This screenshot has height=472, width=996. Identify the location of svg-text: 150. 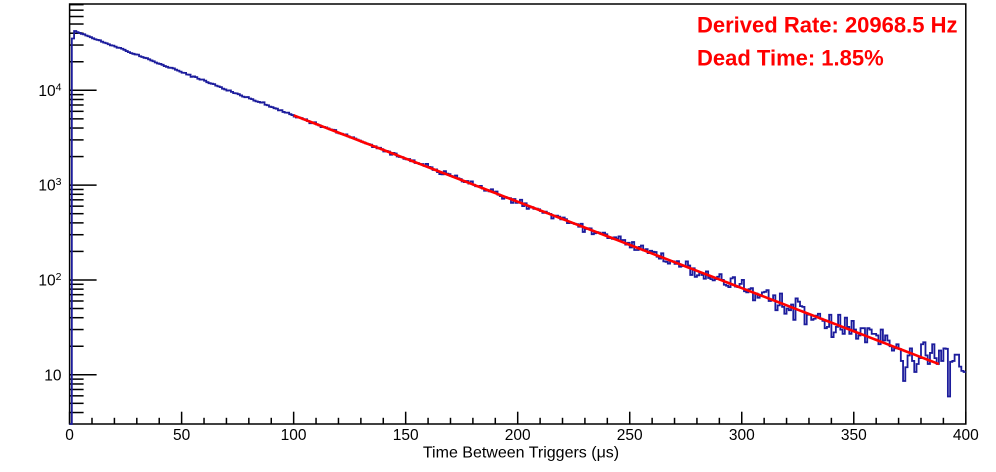
(406, 435).